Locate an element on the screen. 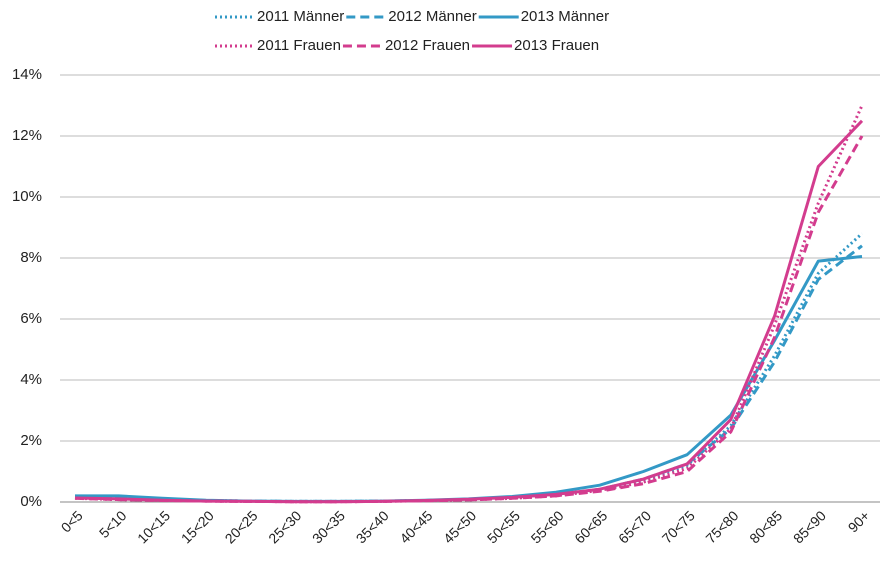 Image resolution: width=885 pixels, height=567 pixels. x-tick-label: 35<40 is located at coordinates (372, 526).